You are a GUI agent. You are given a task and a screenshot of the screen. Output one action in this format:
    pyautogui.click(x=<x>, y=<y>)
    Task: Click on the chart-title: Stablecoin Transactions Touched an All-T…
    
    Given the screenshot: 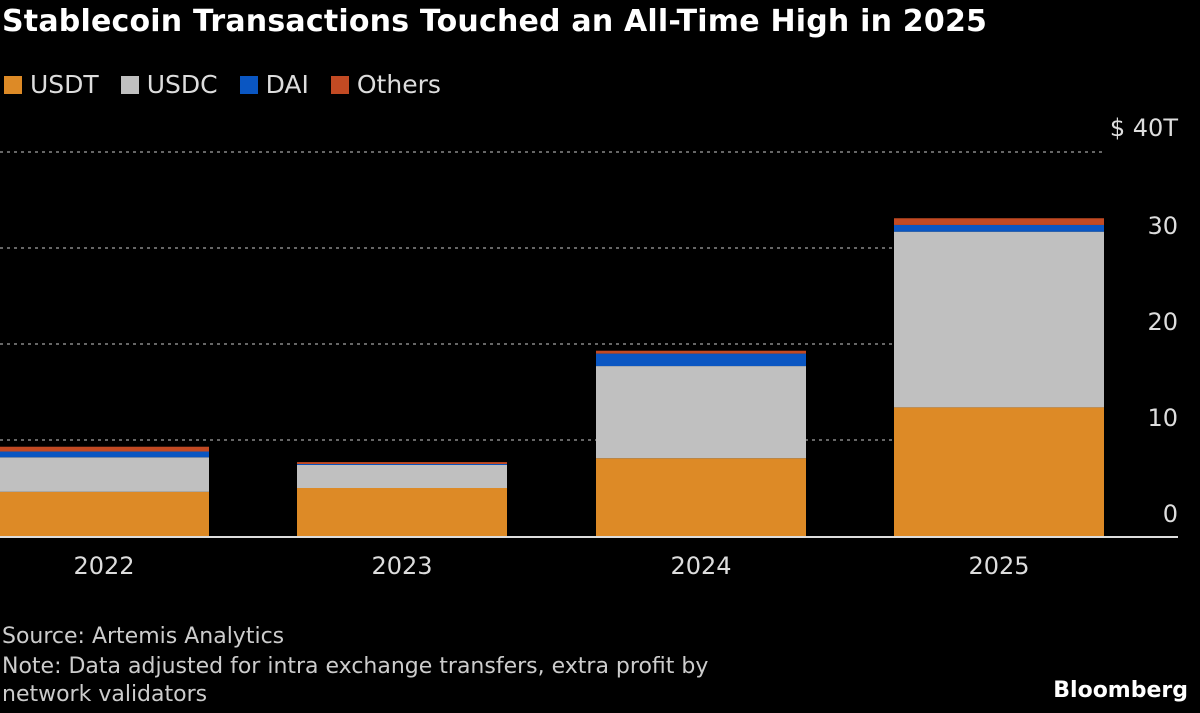 What is the action you would take?
    pyautogui.click(x=495, y=21)
    